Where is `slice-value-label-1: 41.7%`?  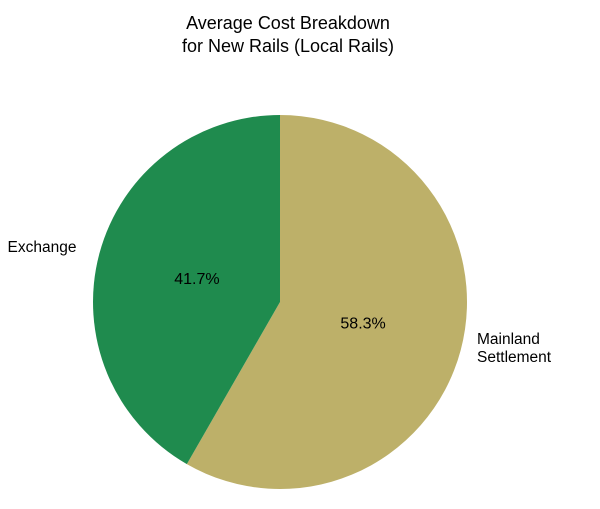 slice-value-label-1: 41.7% is located at coordinates (196, 279).